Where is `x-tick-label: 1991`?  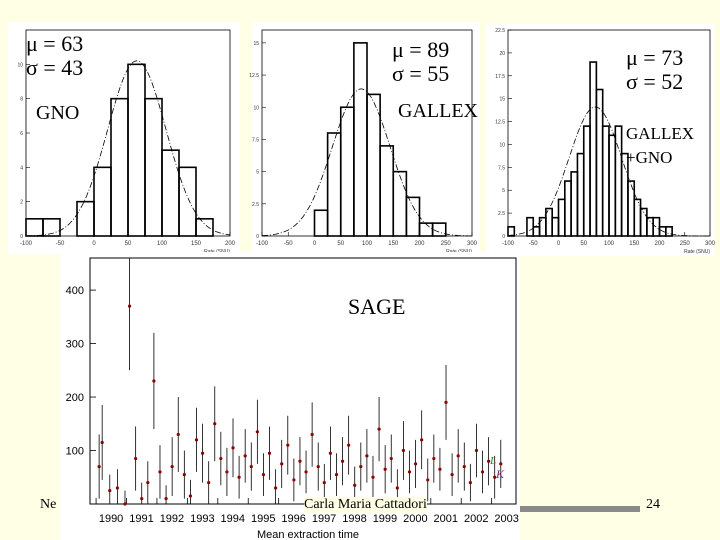 x-tick-label: 1991 is located at coordinates (141, 519).